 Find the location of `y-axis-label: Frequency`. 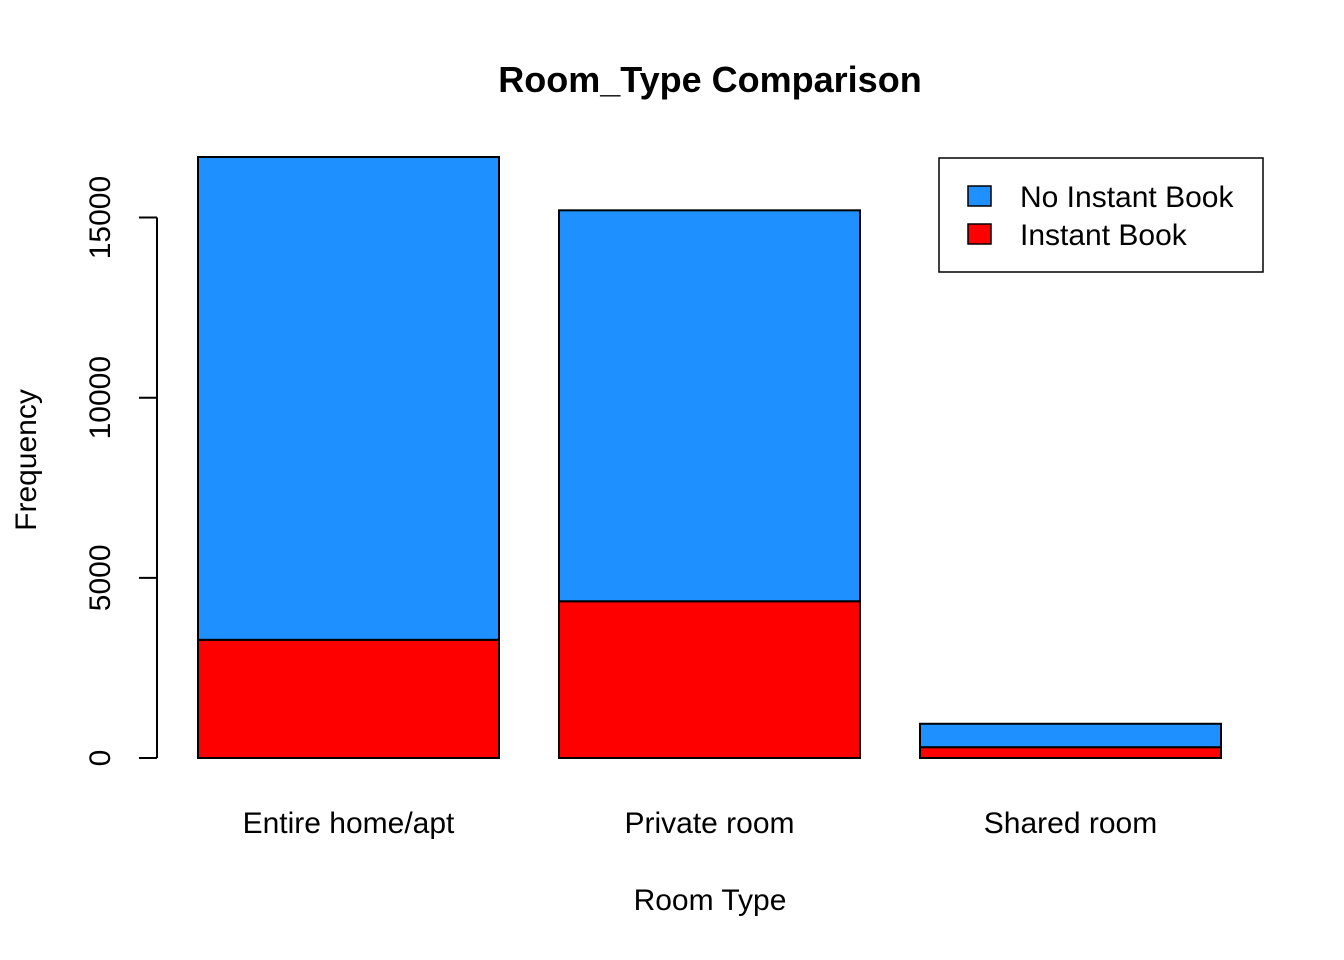

y-axis-label: Frequency is located at coordinates (26, 460).